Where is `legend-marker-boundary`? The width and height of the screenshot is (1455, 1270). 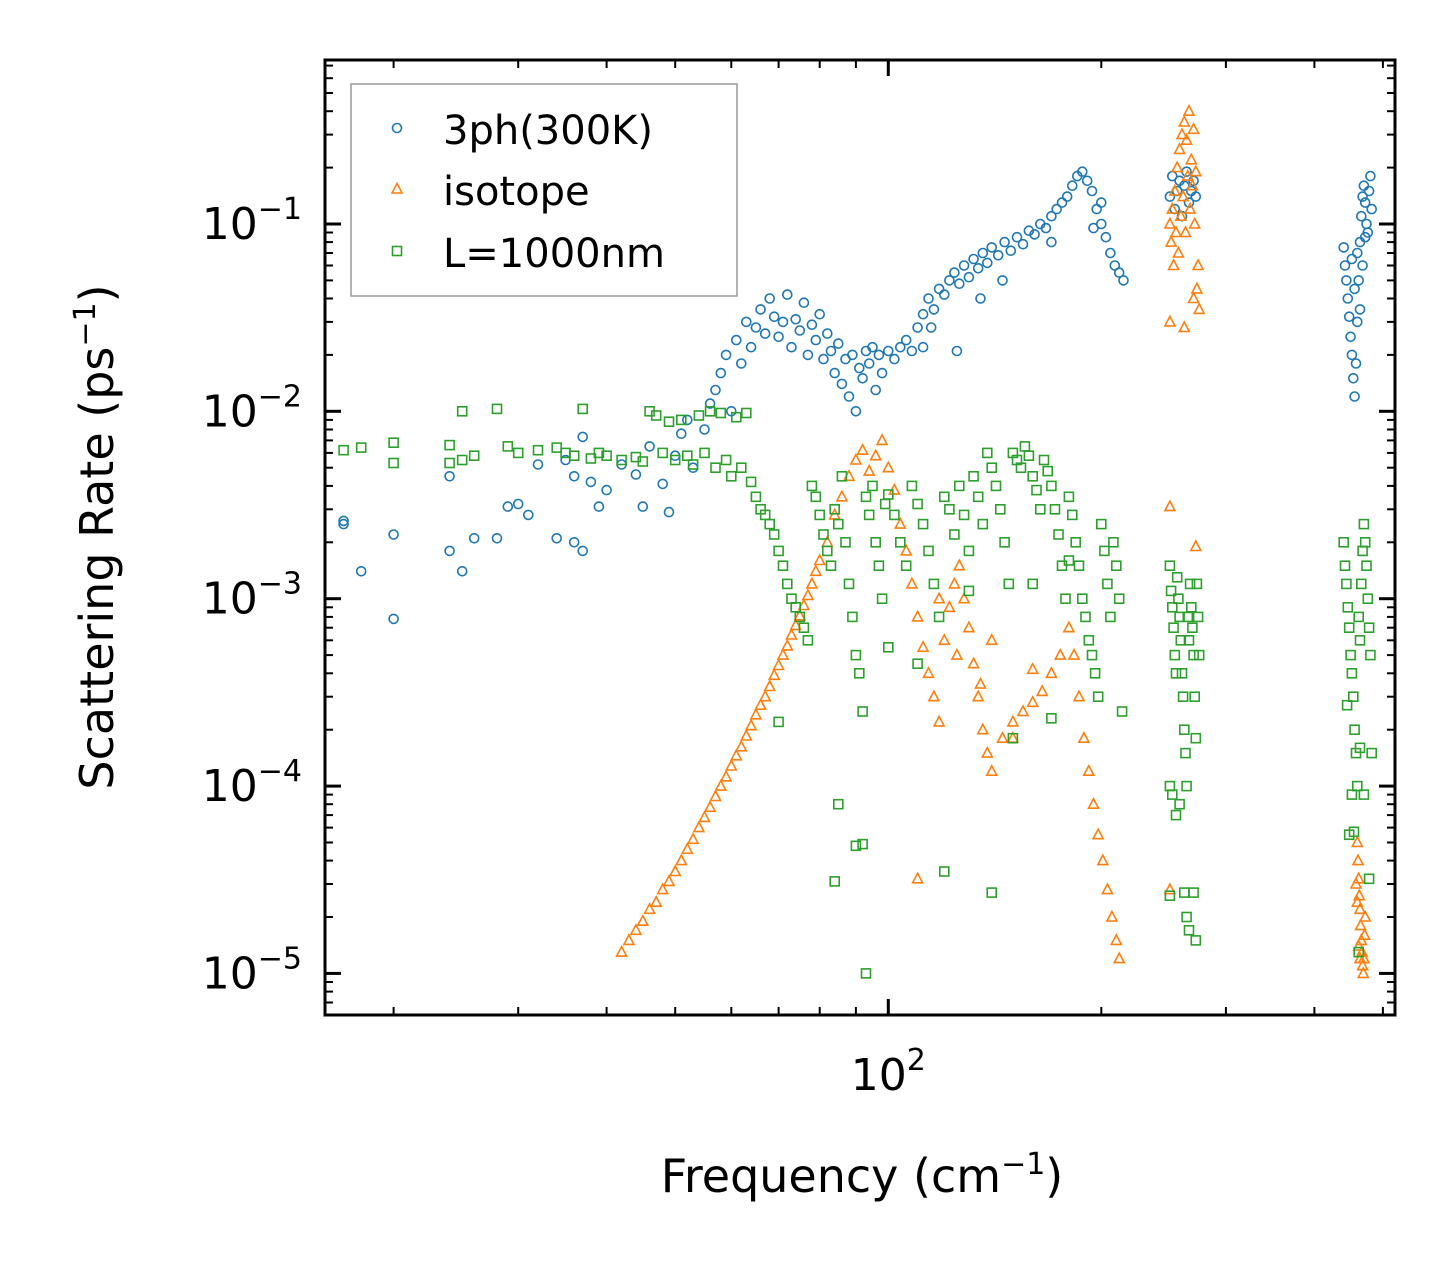 legend-marker-boundary is located at coordinates (397, 251).